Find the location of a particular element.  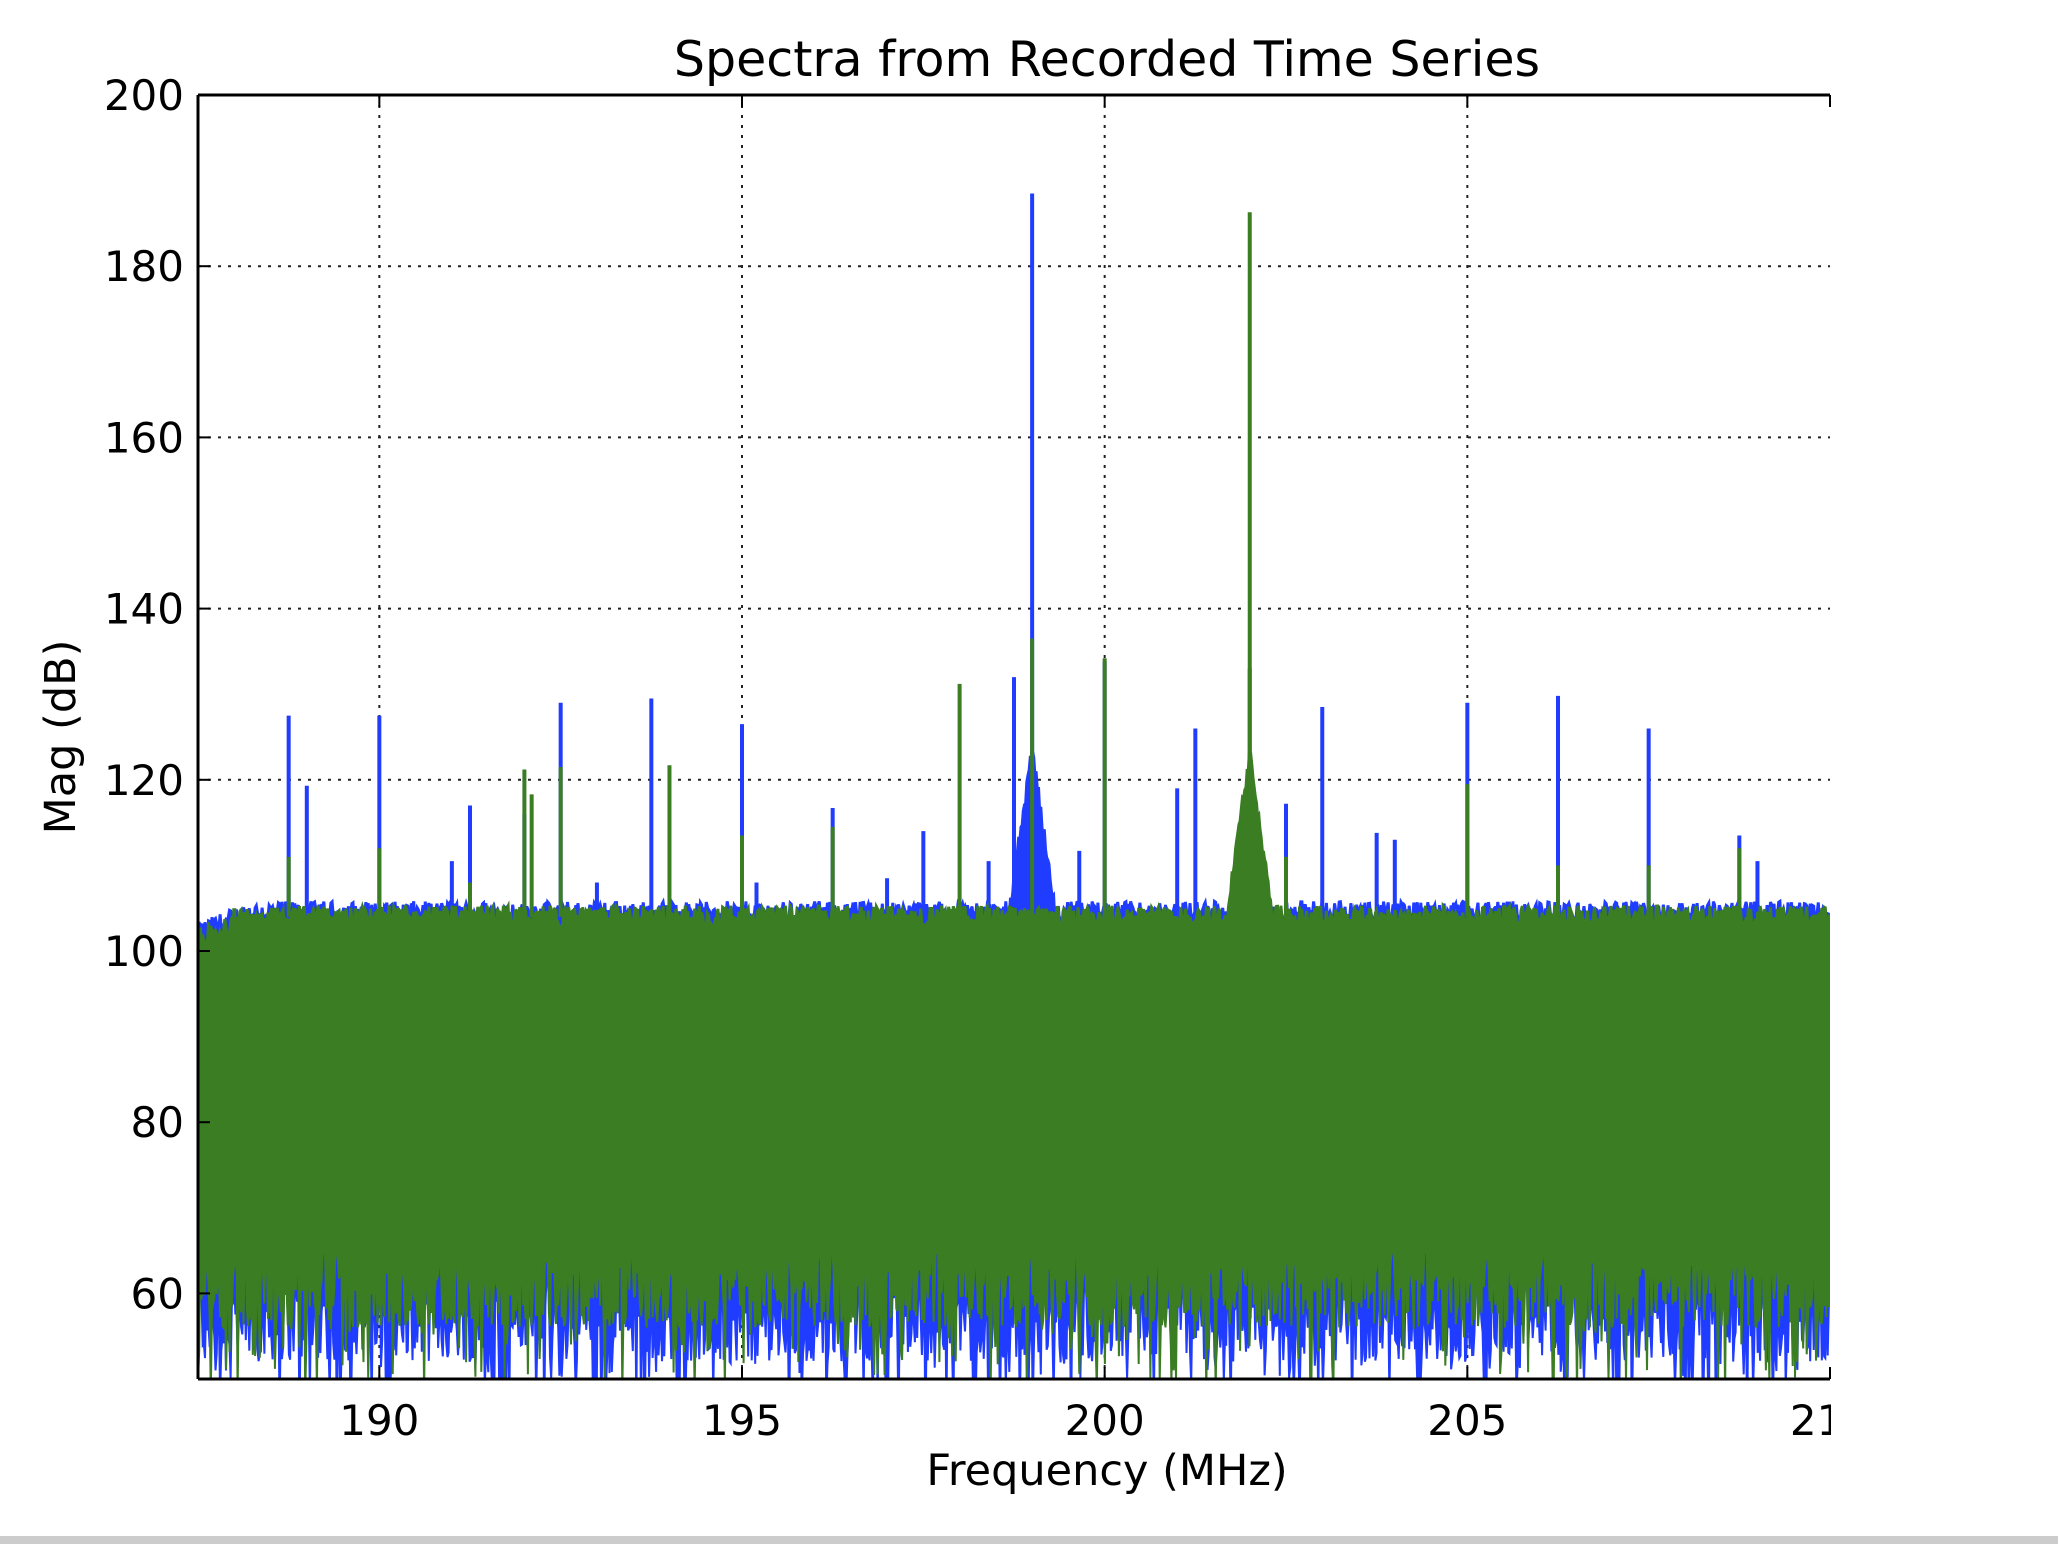

y-tick-label: 200 is located at coordinates (144, 95).